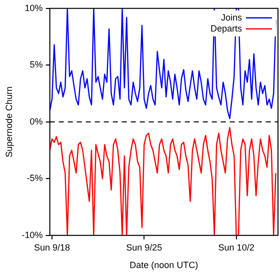  I want to click on y-tick-label: 5%, so click(36, 65).